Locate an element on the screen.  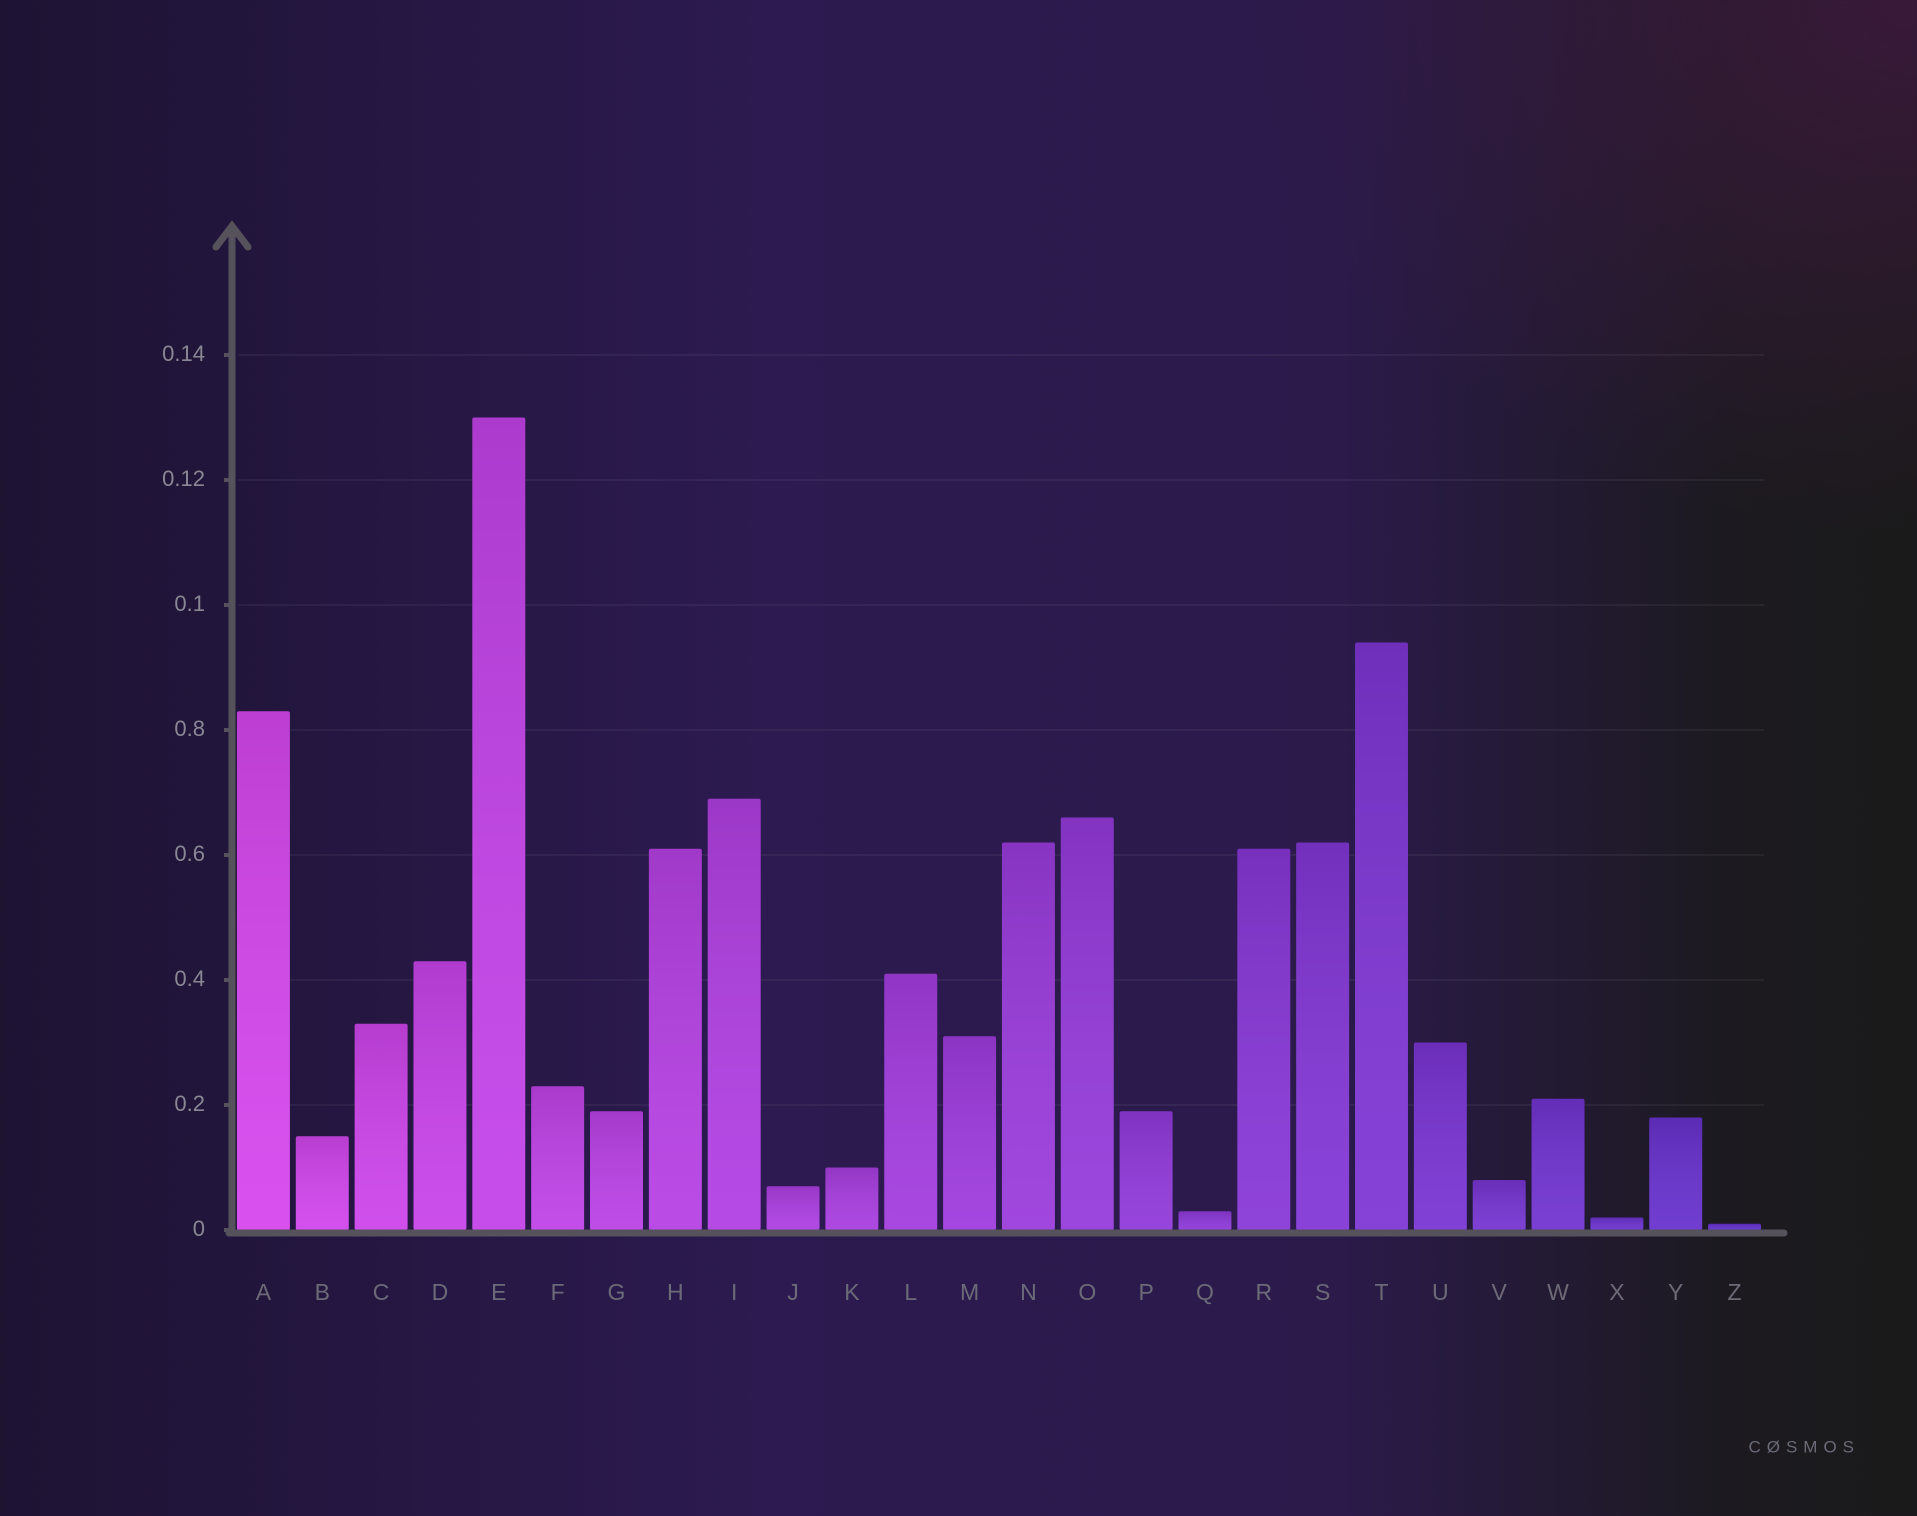
y-tick-label: 0.12 is located at coordinates (183, 478).